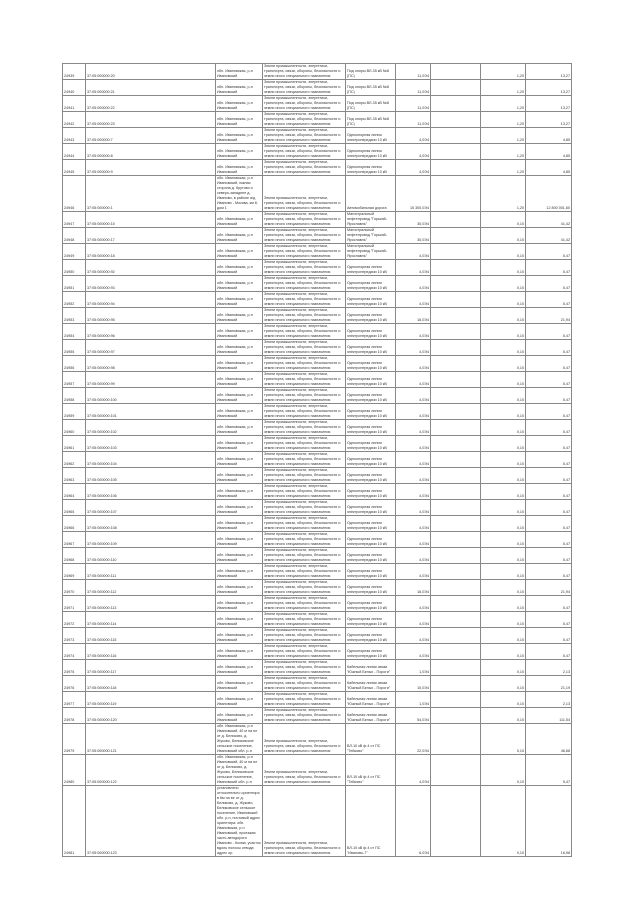 The width and height of the screenshot is (640, 905). Describe the element at coordinates (150, 167) in the screenshot. I see `cadastral-number: 37:05:000000:9` at that location.